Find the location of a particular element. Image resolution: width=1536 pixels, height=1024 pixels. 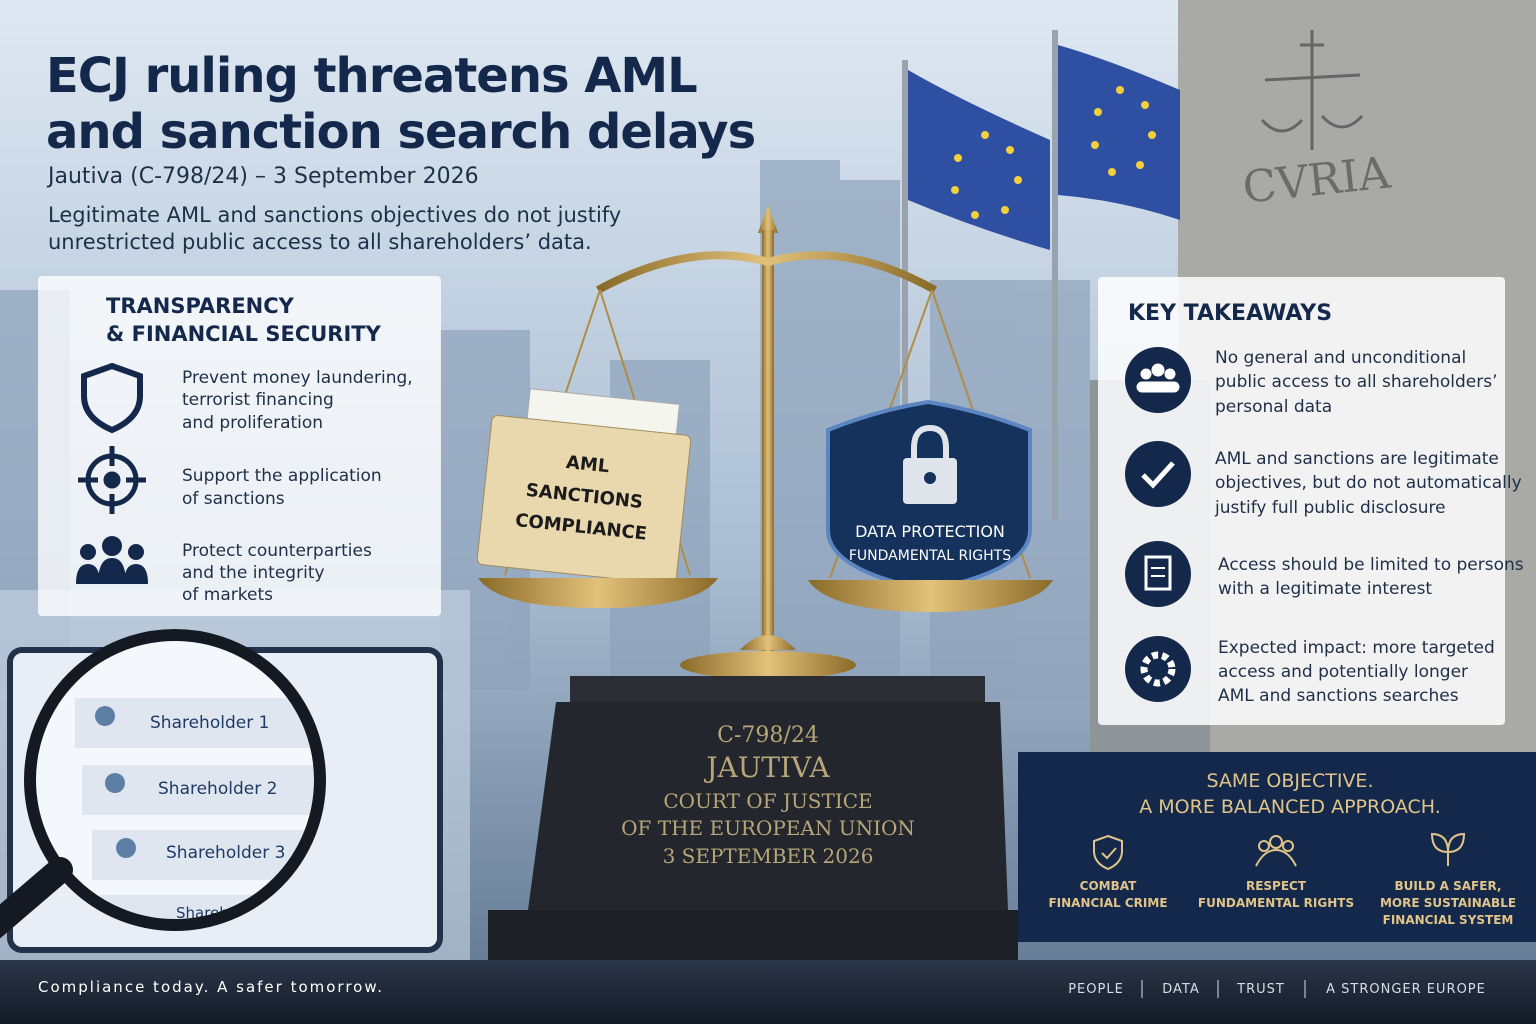

takeaway-text: with a legitimate interest is located at coordinates (1325, 589).